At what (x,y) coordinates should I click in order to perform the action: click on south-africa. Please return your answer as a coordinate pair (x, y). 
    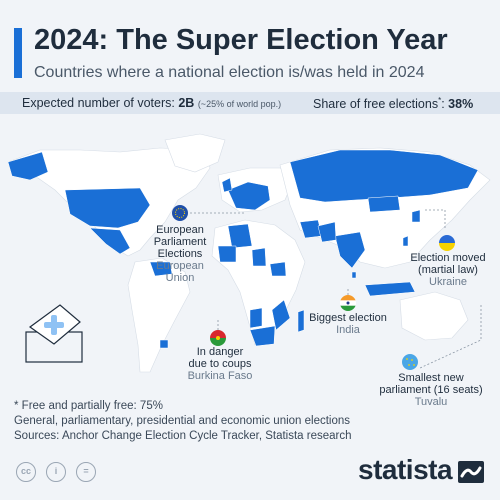
    Looking at the image, I should click on (262, 336).